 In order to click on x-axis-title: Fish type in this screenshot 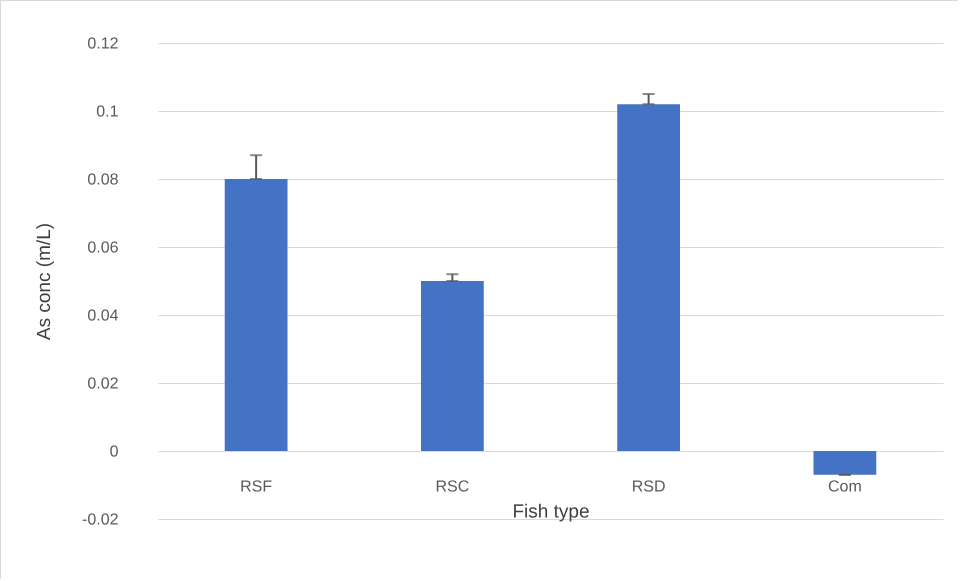, I will do `click(551, 512)`.